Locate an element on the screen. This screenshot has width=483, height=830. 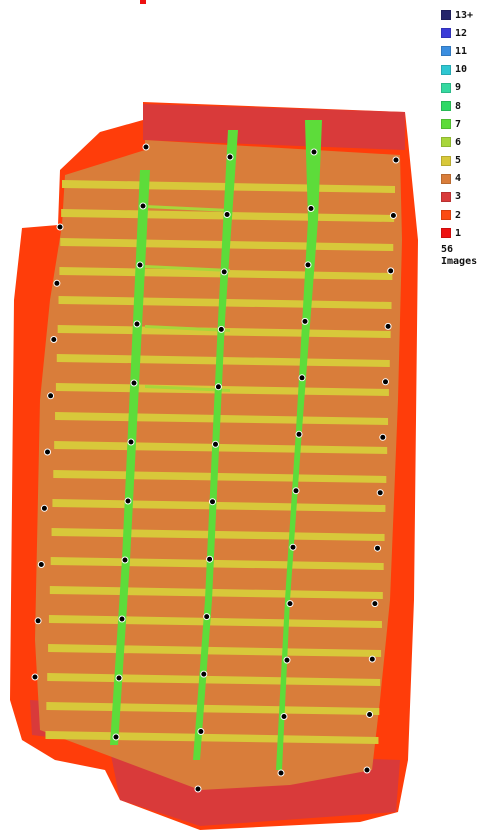
legend-item: 8 is located at coordinates (462, 106).